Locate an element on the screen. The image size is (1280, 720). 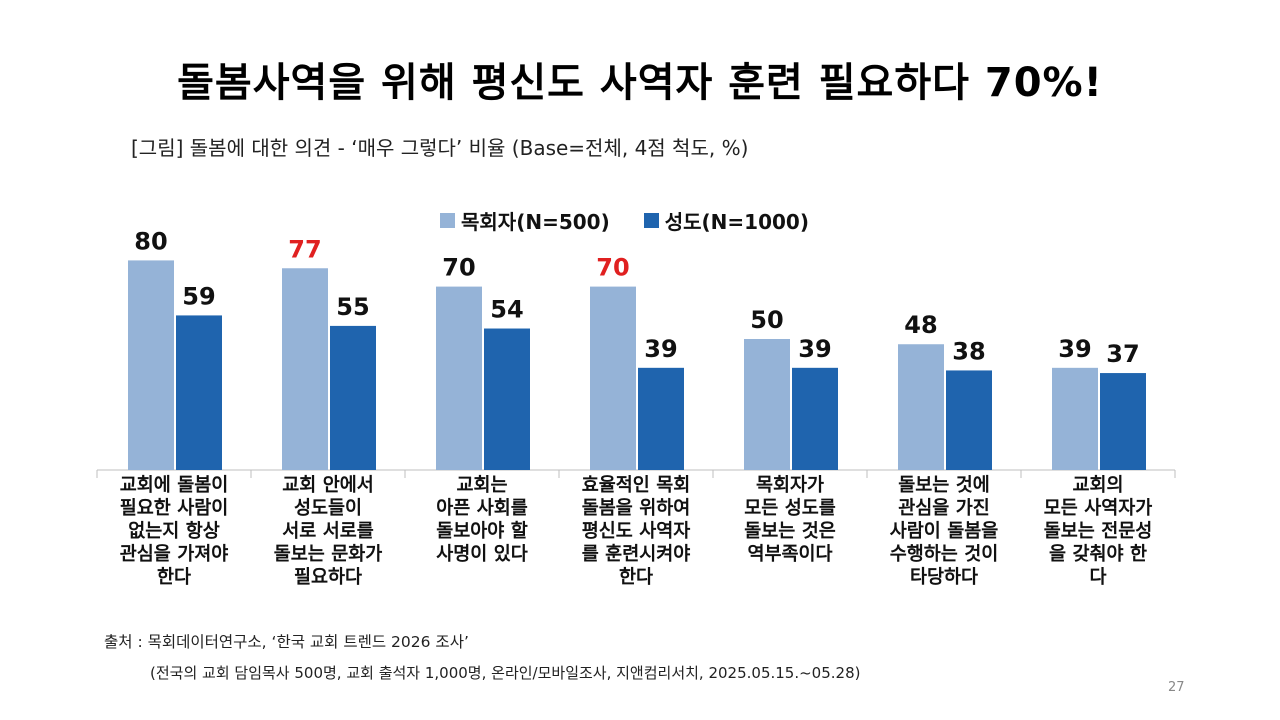
legend-item-pastor: 목회자(N=500) is located at coordinates (525, 220).